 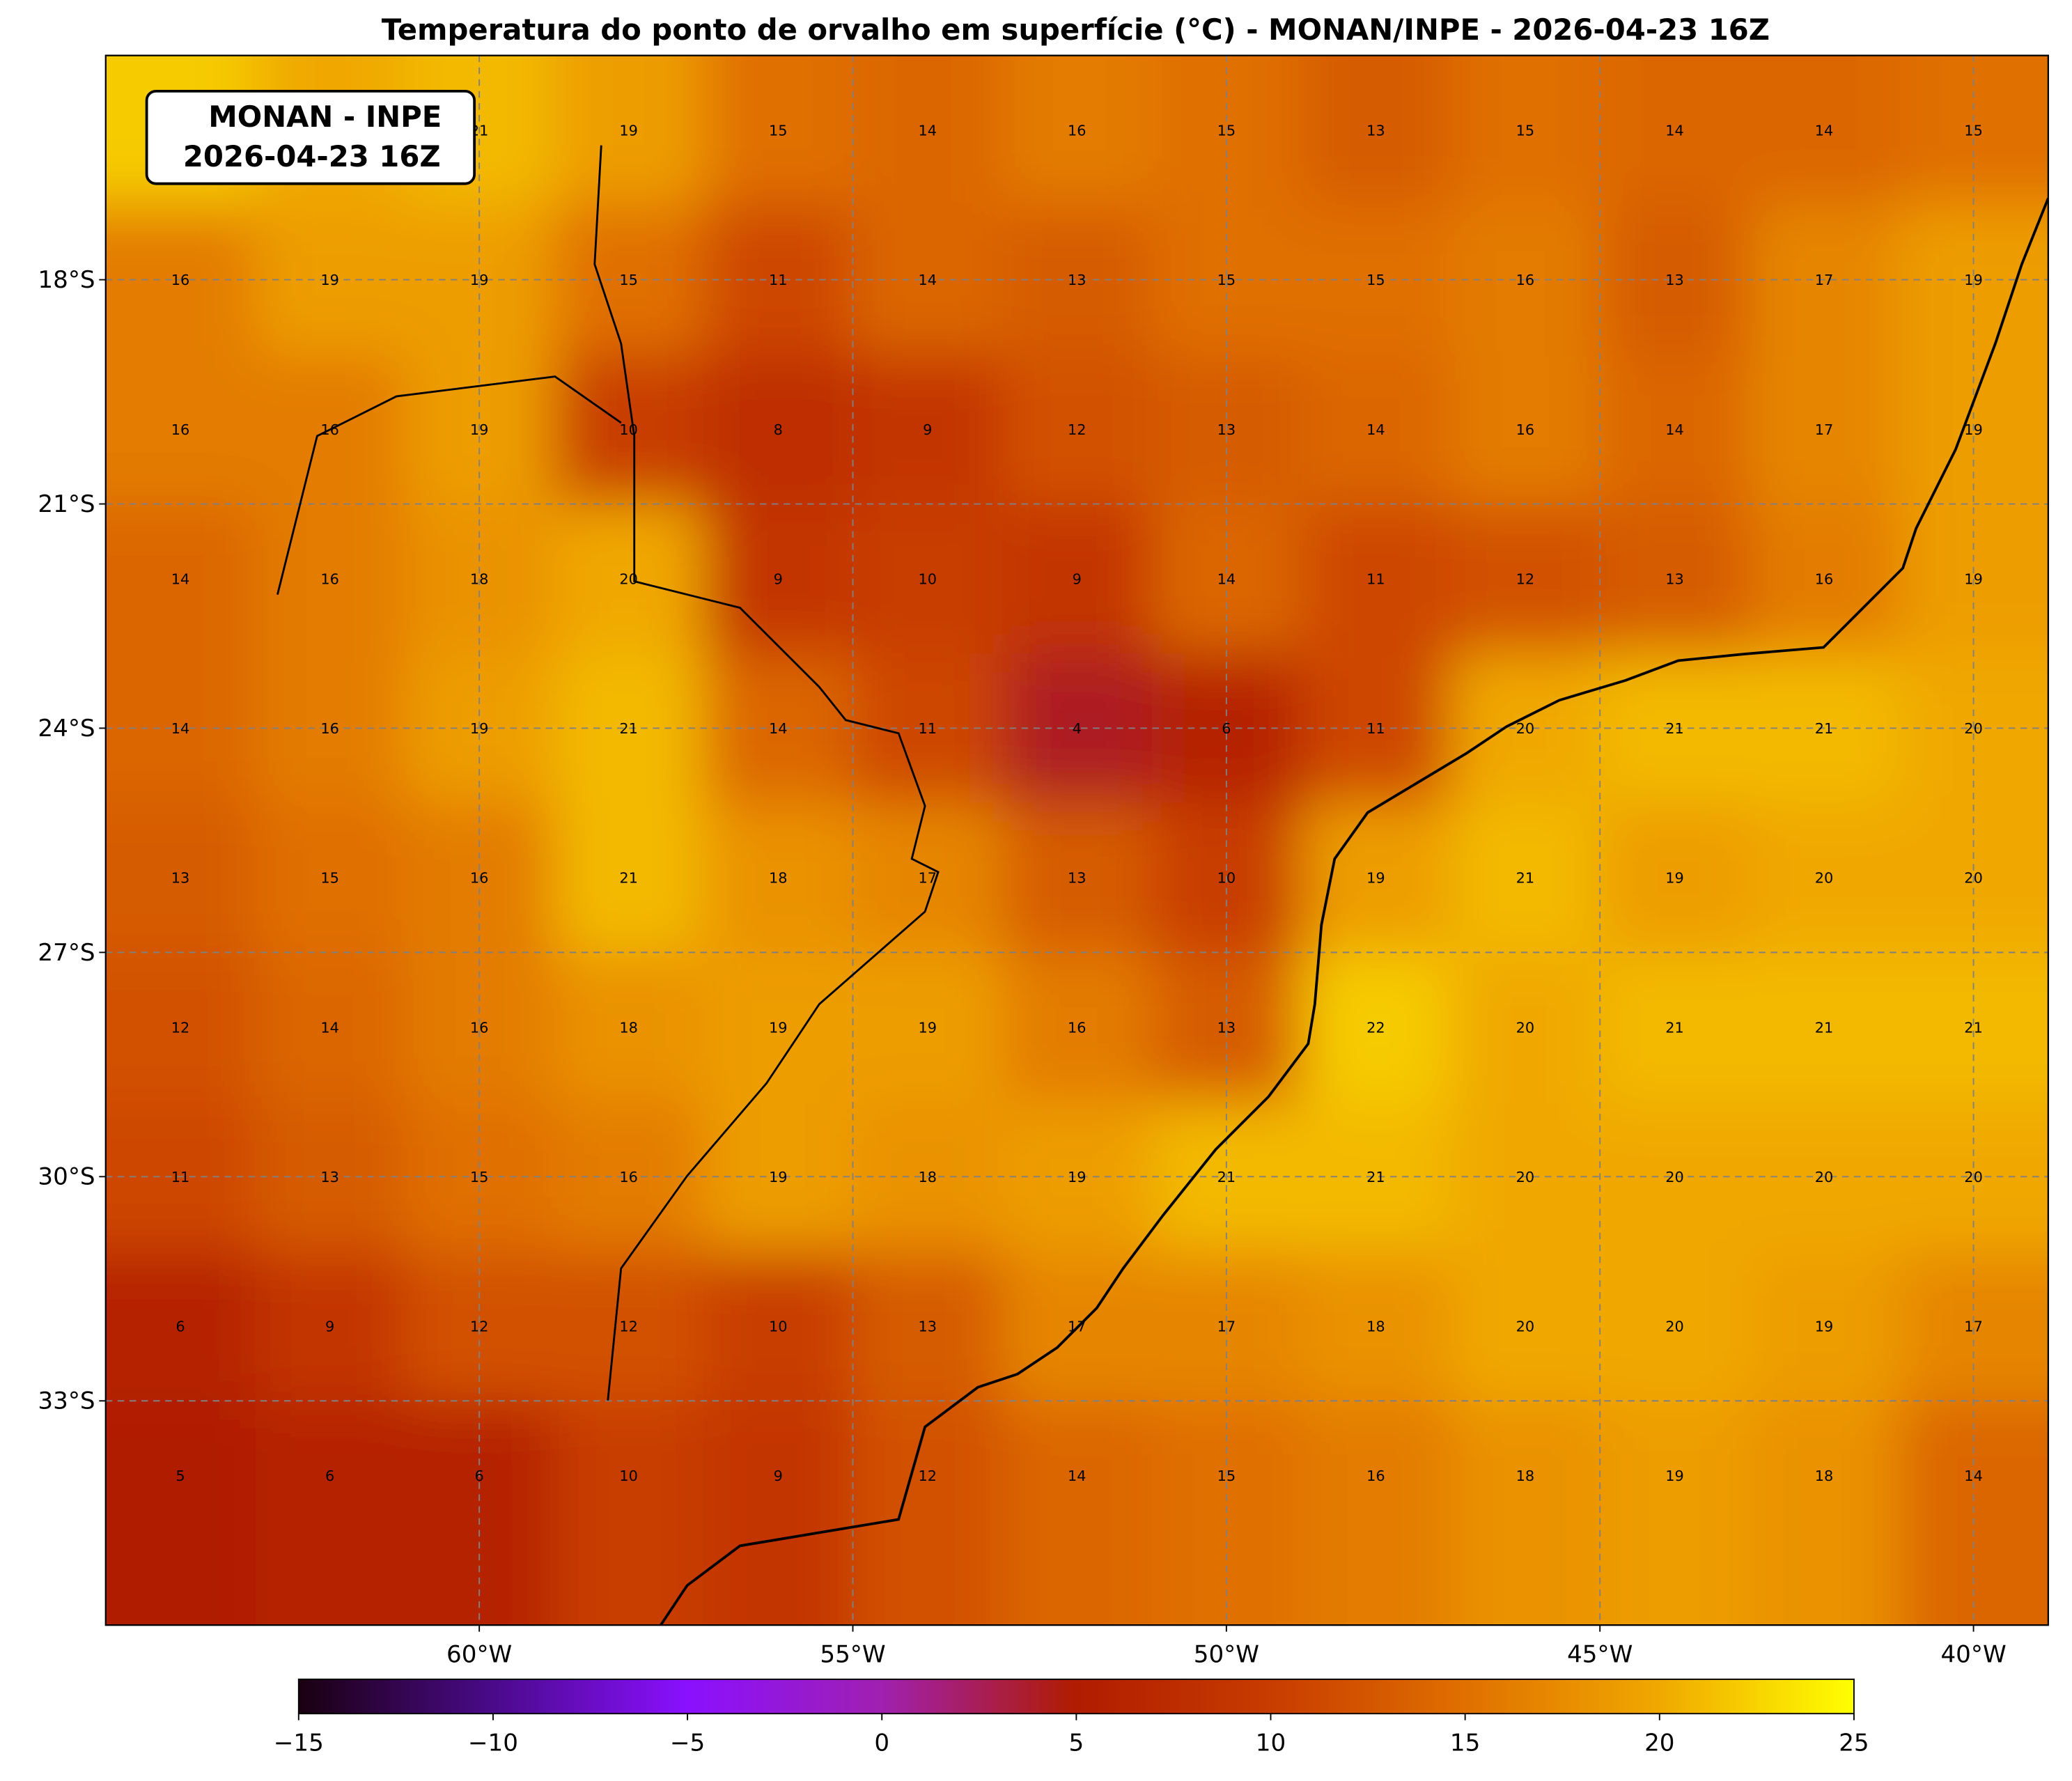 I want to click on label-box-frame, so click(x=310, y=137).